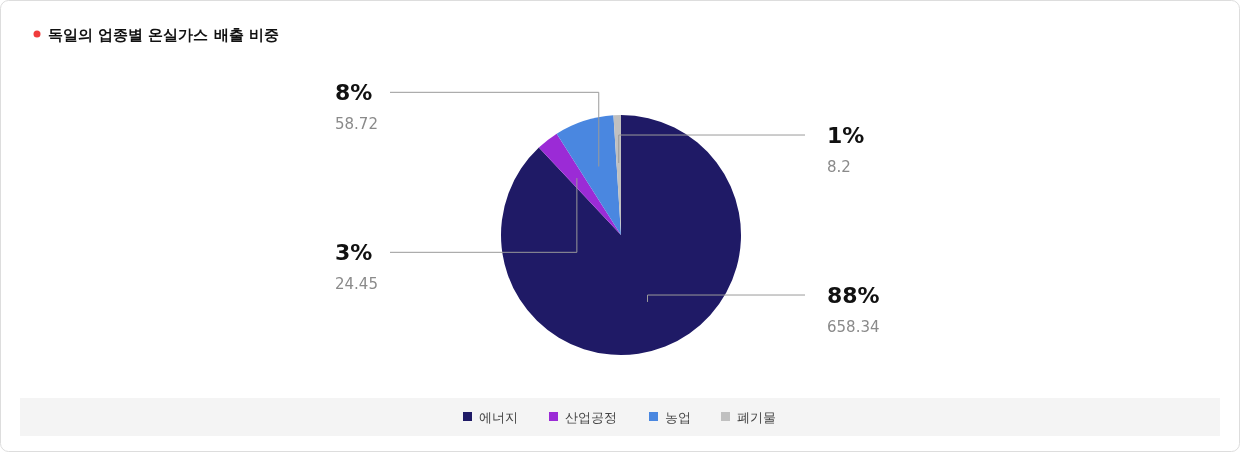 This screenshot has width=1240, height=452. What do you see at coordinates (853, 296) in the screenshot?
I see `data-label: 88%` at bounding box center [853, 296].